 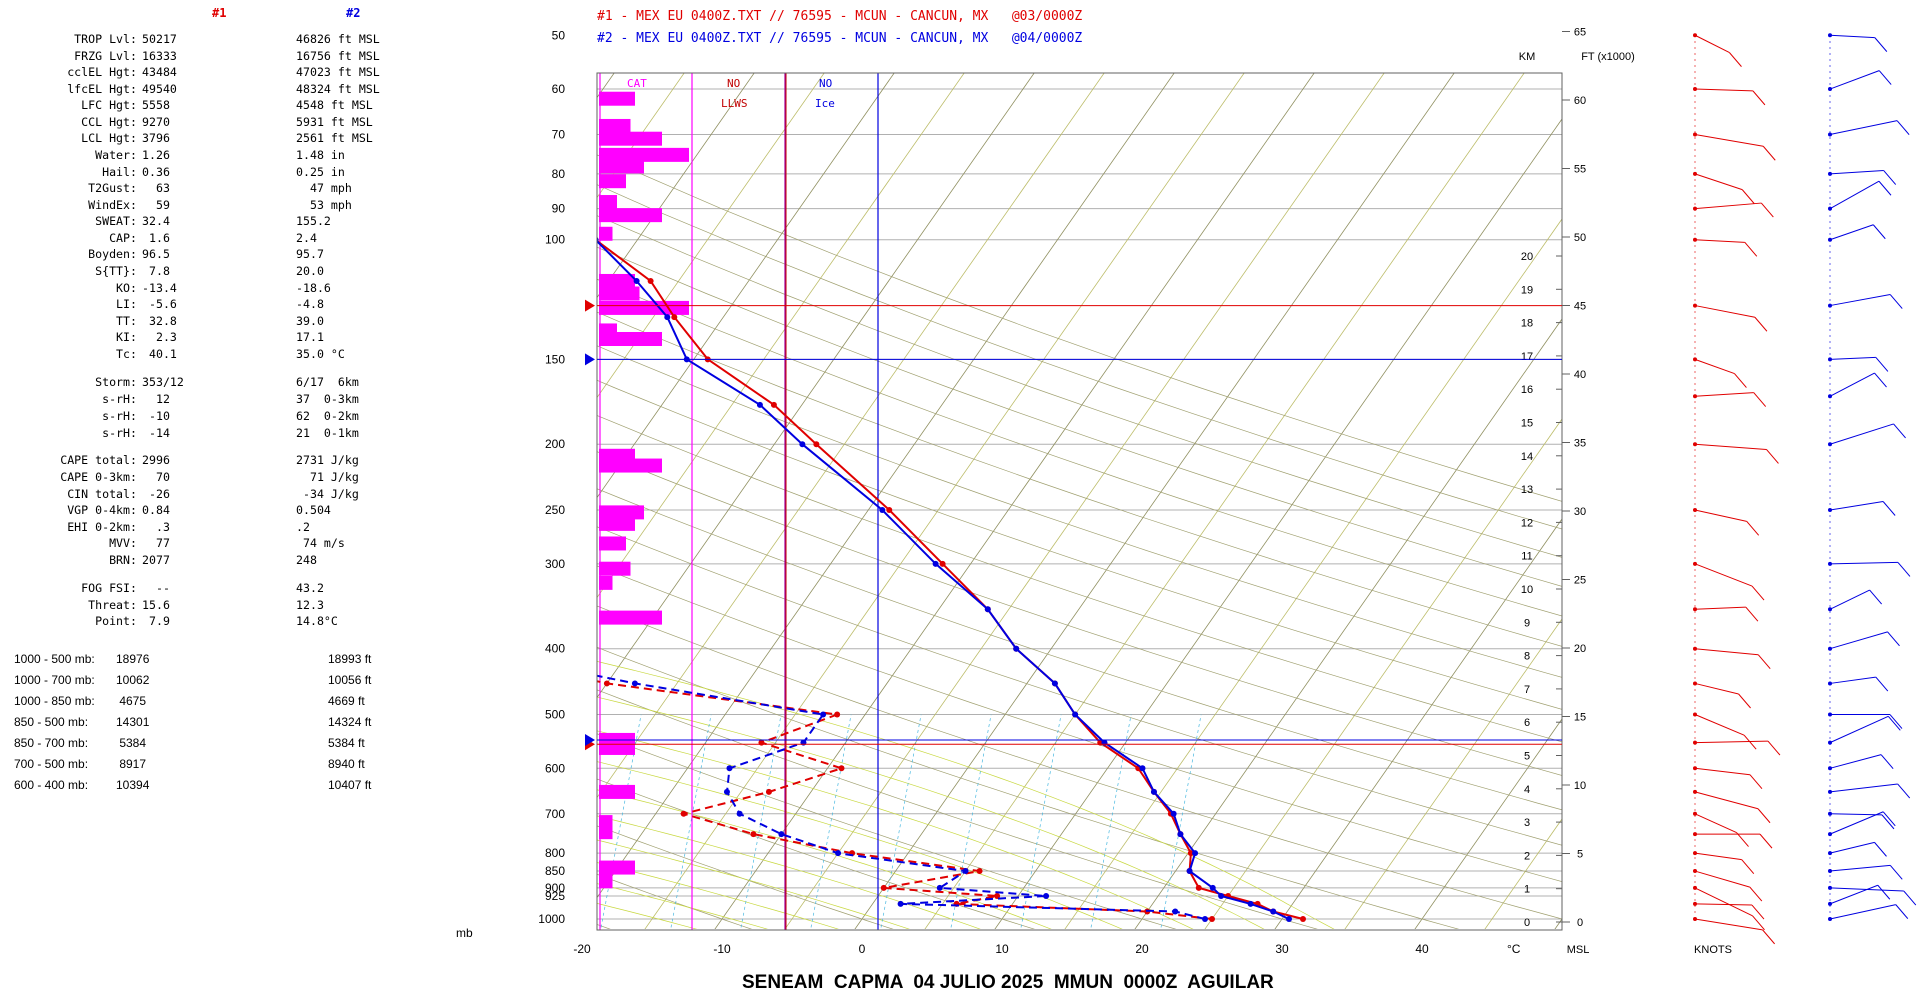 What do you see at coordinates (334, 105) in the screenshot?
I see `param-row-value2: 4548 ft MSL` at bounding box center [334, 105].